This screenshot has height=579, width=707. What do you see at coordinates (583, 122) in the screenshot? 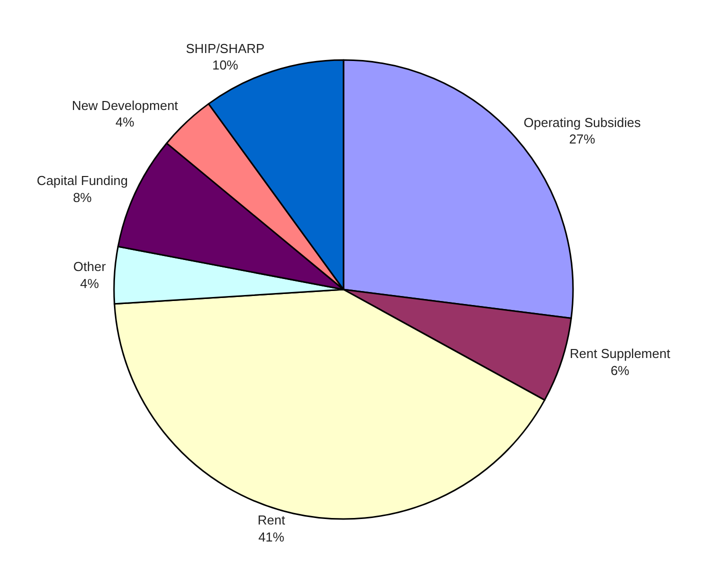
I see `slice-label: Operating Subsidies` at bounding box center [583, 122].